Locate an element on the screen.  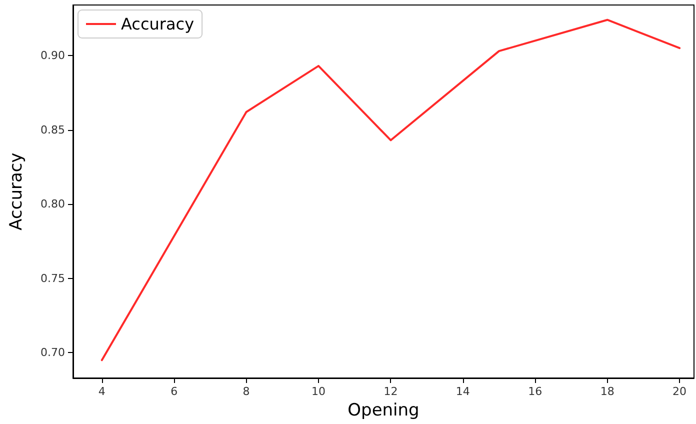
x-tick-label: 16 is located at coordinates (535, 391).